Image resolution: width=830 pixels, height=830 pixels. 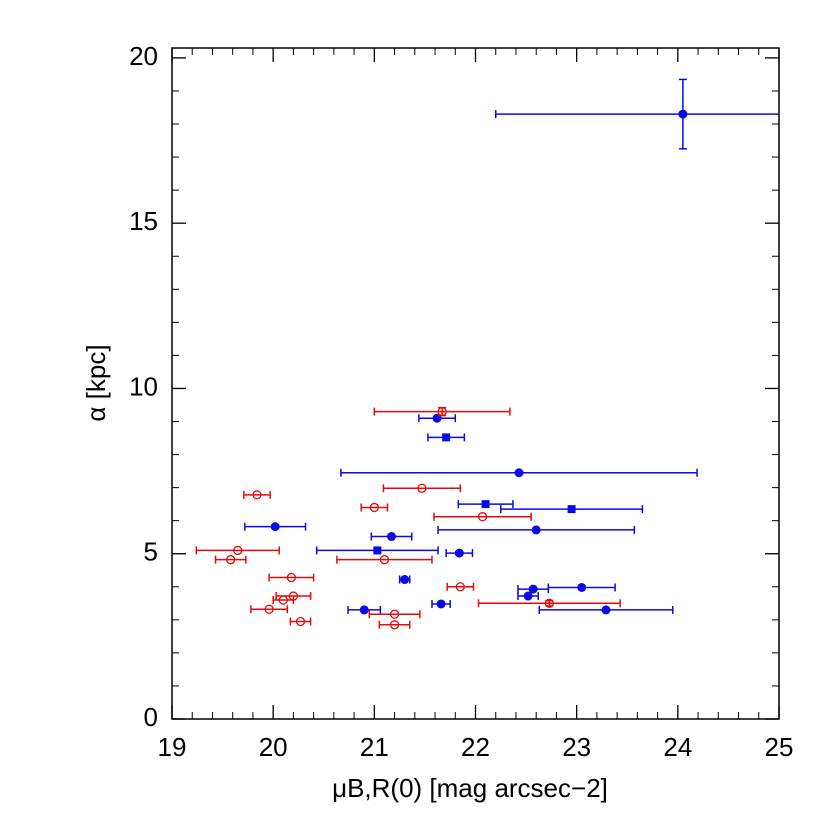 I want to click on y-axis-title: α [kpc], so click(x=96, y=382).